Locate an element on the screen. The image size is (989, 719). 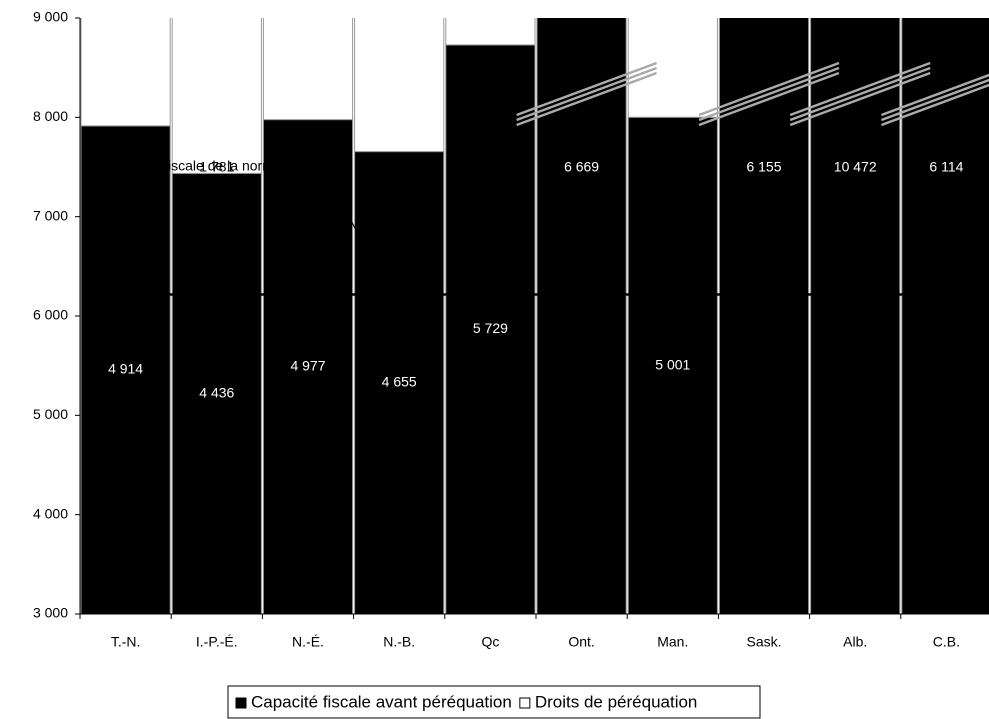
x-tick-label: Alb. is located at coordinates (855, 642).